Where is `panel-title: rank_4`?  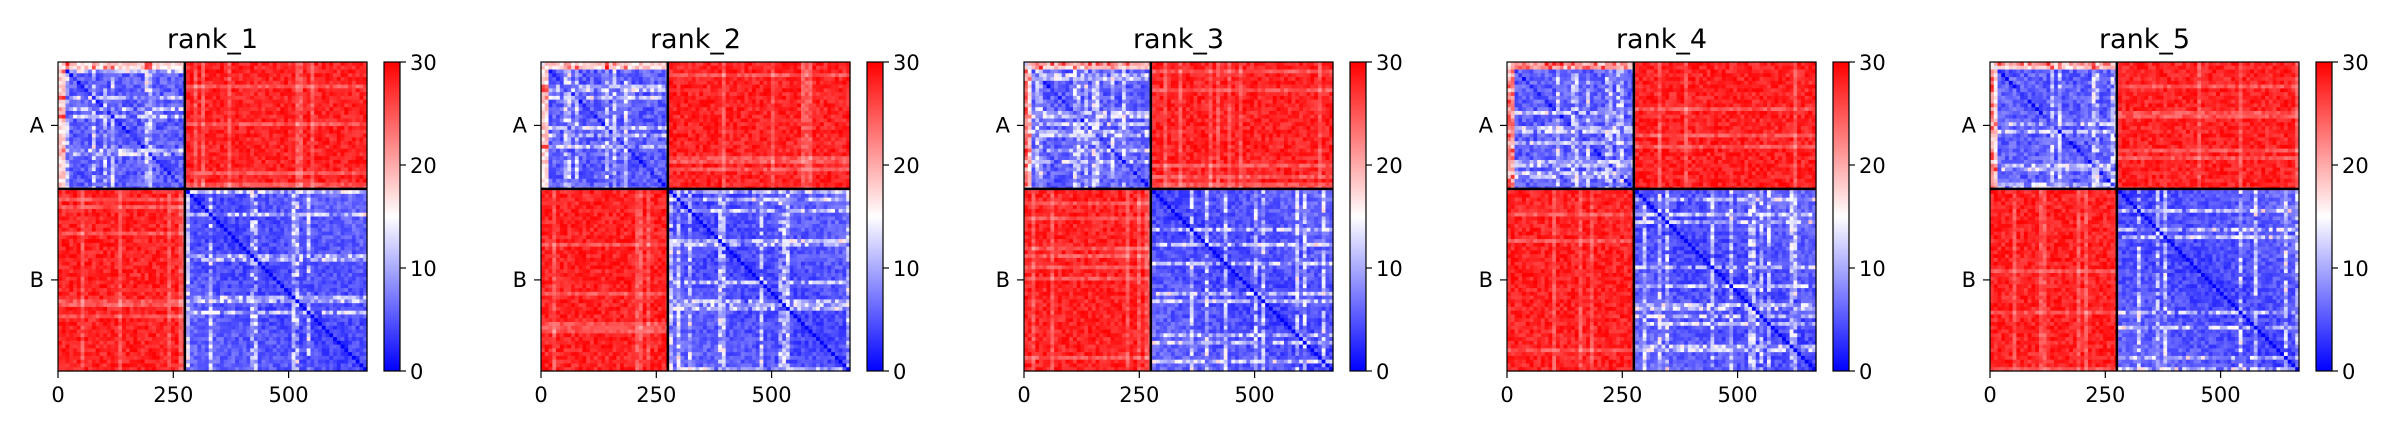 panel-title: rank_4 is located at coordinates (1661, 39).